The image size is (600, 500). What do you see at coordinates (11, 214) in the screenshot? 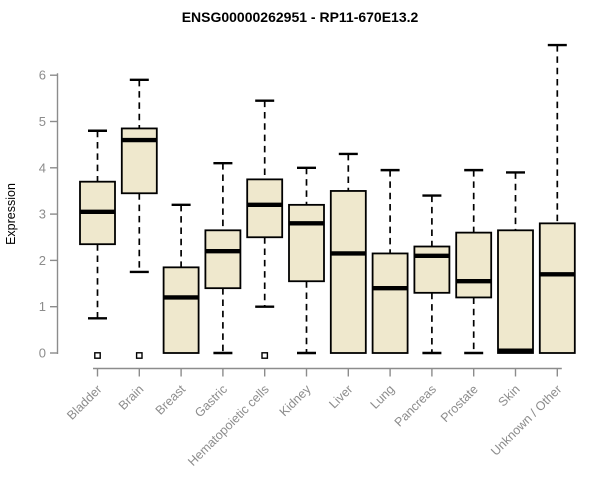
I see `y-axis-title: Expression` at bounding box center [11, 214].